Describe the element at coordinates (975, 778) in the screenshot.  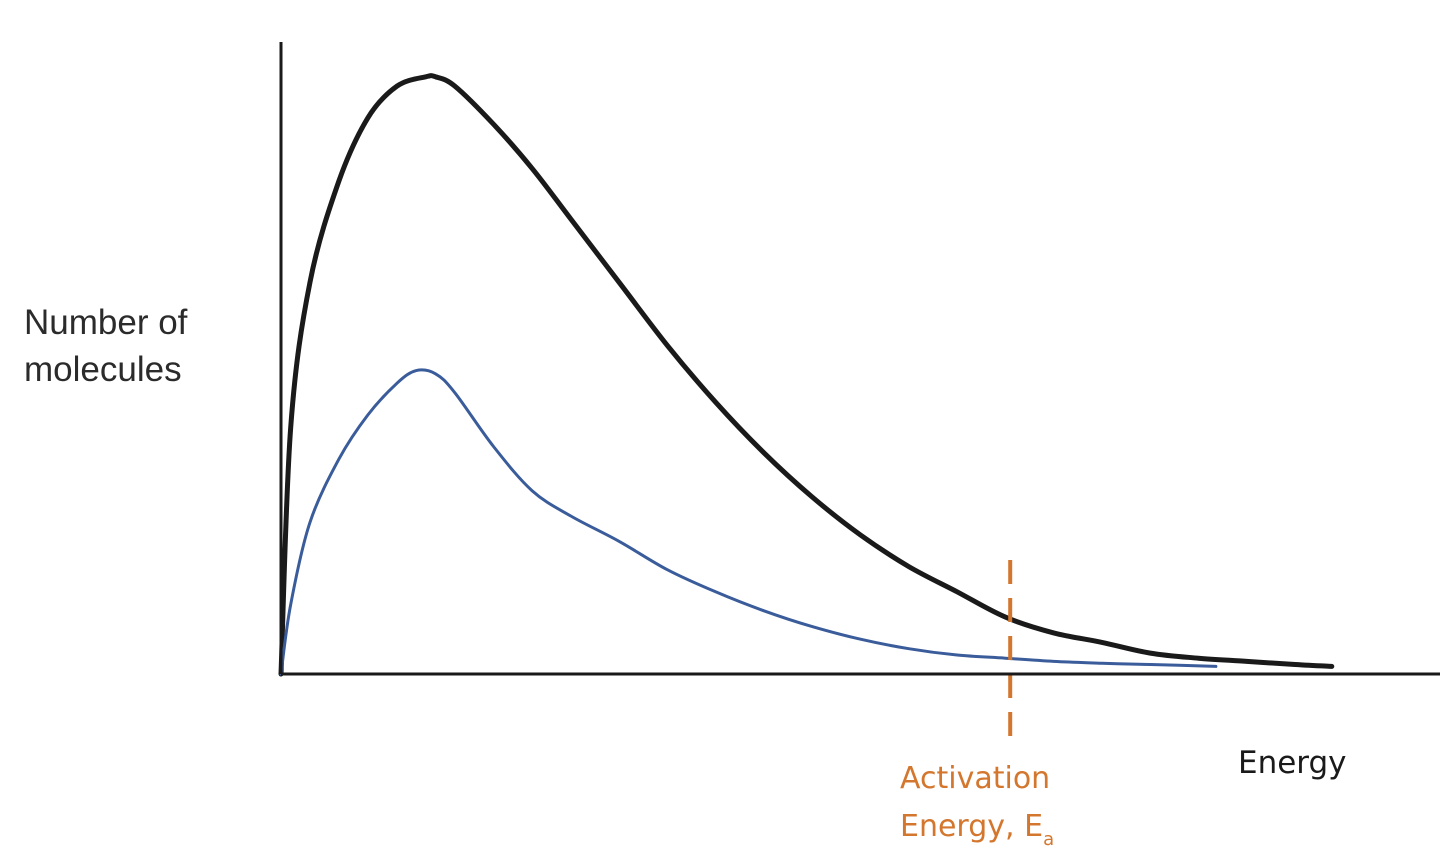
I see `activation-energy-label-line-1: Activation` at that location.